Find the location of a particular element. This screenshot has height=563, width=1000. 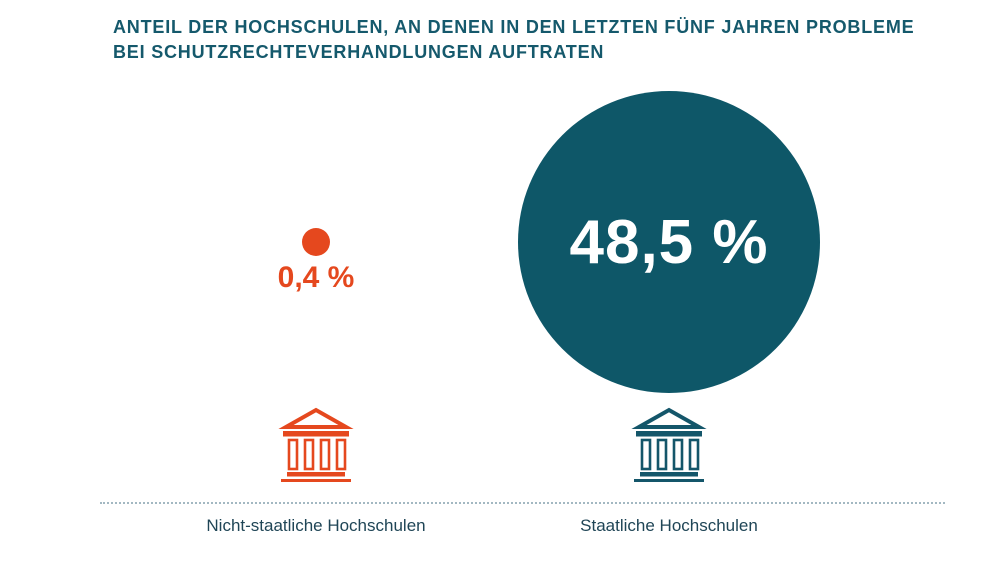

dotted-divider is located at coordinates (522, 503).